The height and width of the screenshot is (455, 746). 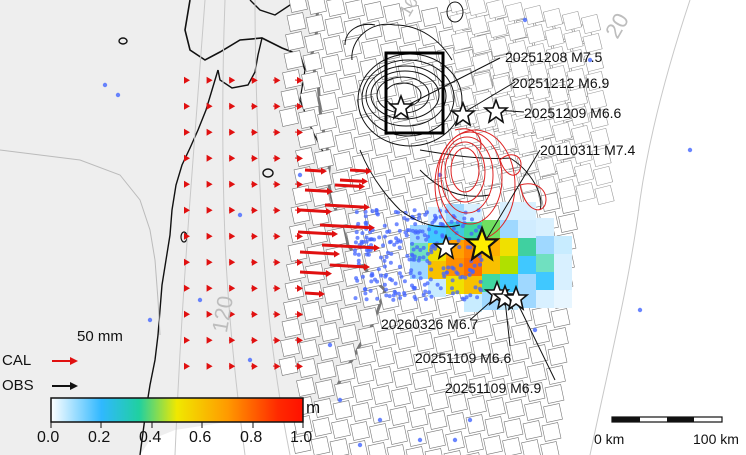 What do you see at coordinates (490, 184) in the screenshot?
I see `red-contours` at bounding box center [490, 184].